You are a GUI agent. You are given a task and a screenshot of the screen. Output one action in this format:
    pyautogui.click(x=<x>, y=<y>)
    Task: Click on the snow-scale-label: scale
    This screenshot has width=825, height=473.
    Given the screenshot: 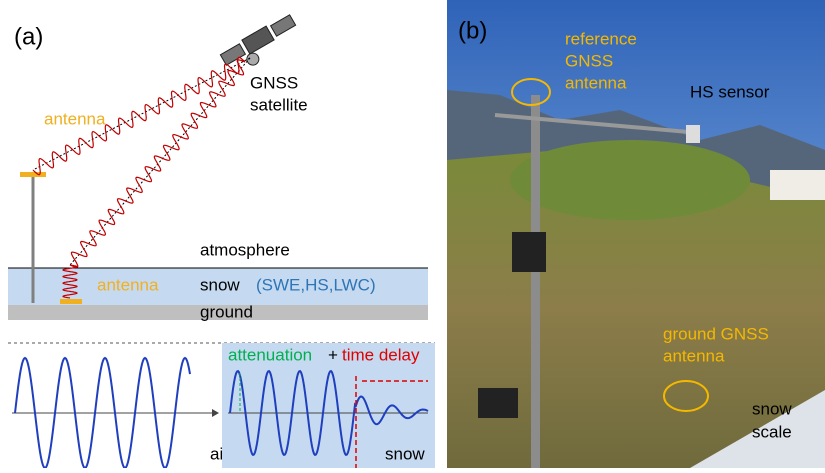 What is the action you would take?
    pyautogui.click(x=772, y=431)
    